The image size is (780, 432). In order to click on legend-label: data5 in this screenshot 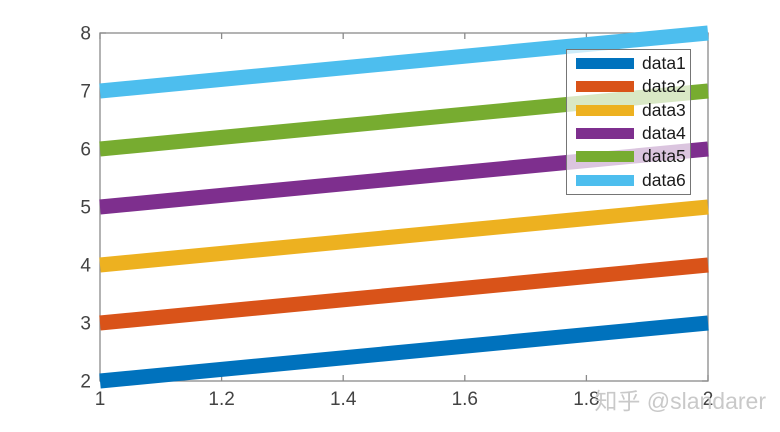, I will do `click(664, 156)`.